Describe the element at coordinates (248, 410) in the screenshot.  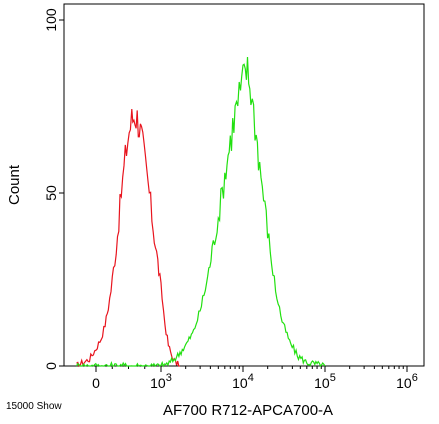
I see `x-axis-label: AF700 R712-APCA700-A` at that location.